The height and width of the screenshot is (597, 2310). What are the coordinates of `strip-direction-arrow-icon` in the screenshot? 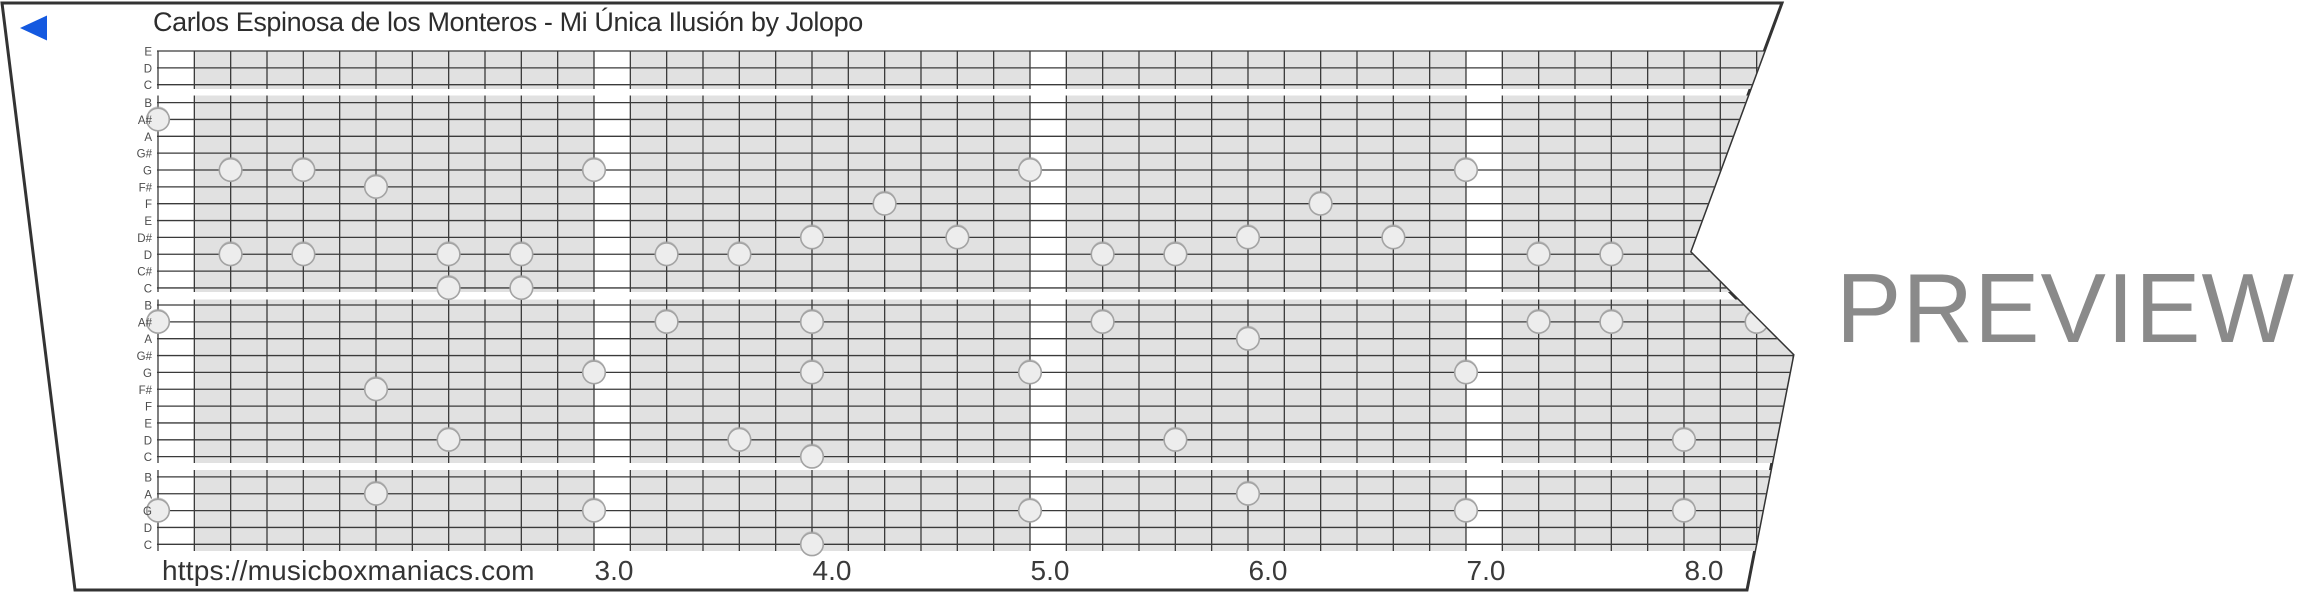 It's located at (33, 28).